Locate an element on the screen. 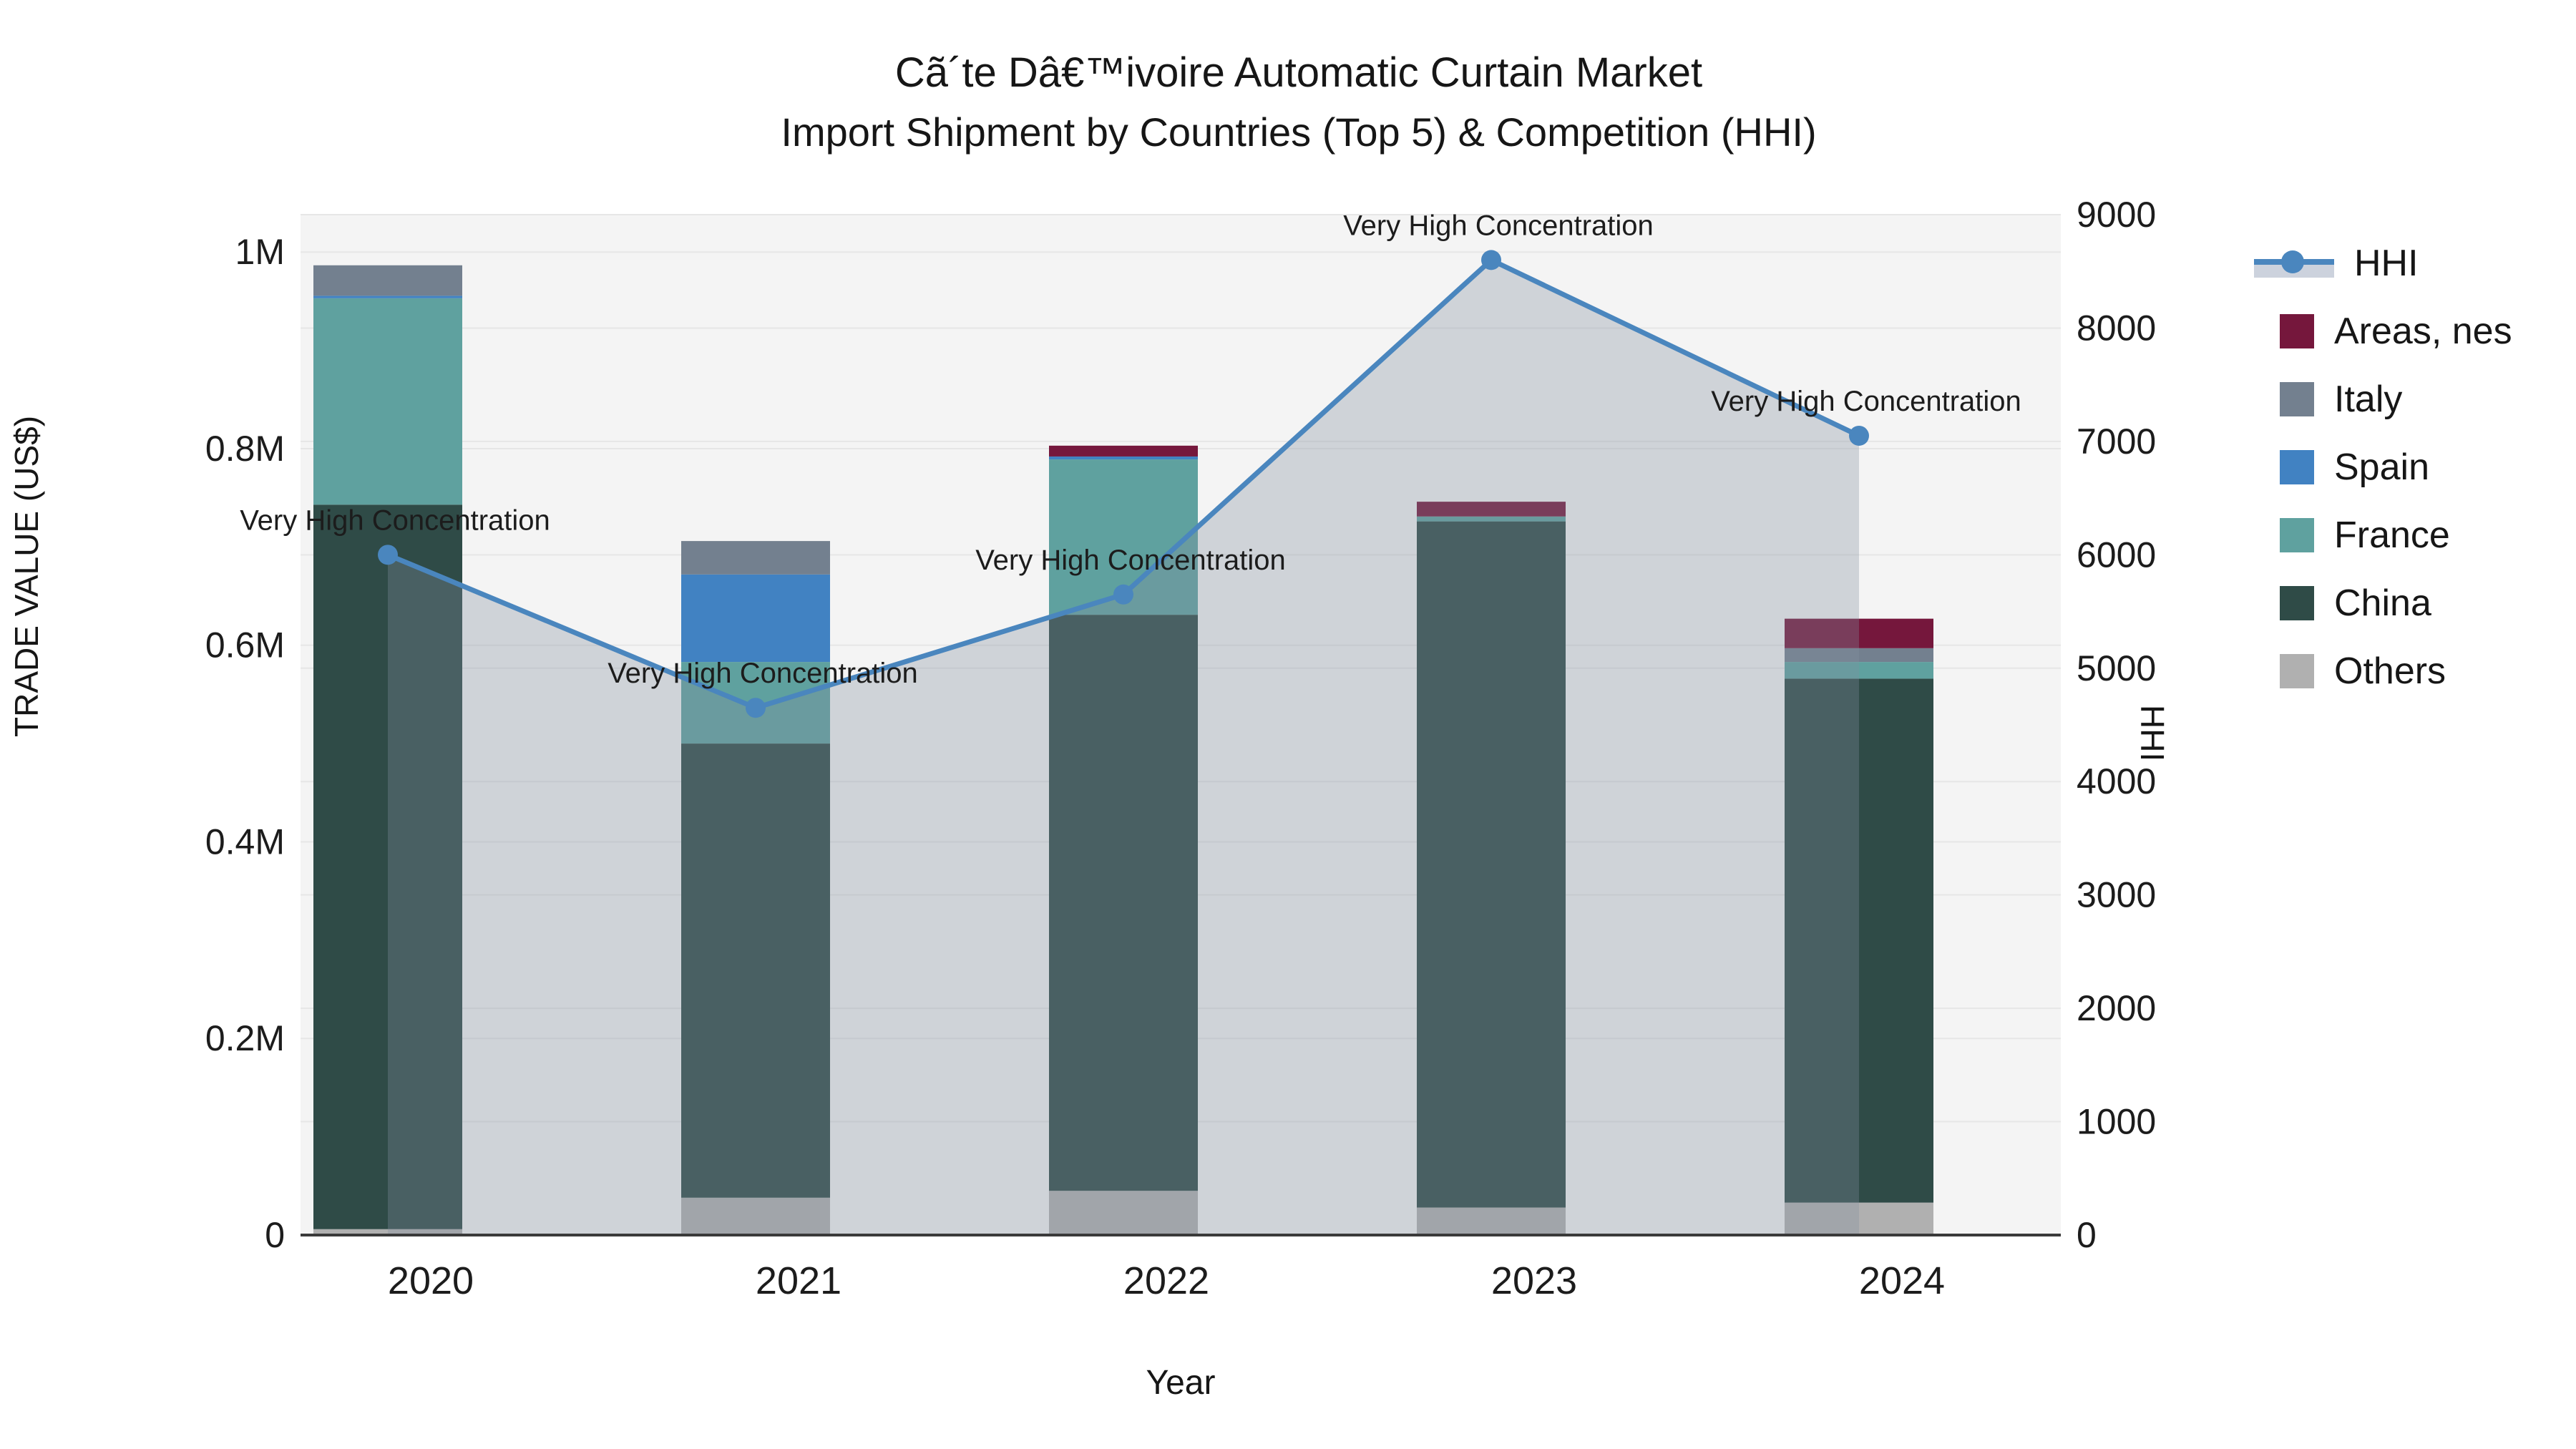 The height and width of the screenshot is (1449, 2576). svg-text: 2022 is located at coordinates (1166, 1280).